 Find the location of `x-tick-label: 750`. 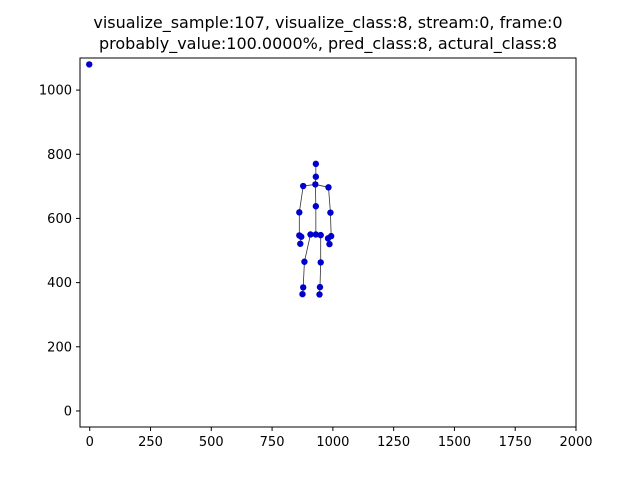

x-tick-label: 750 is located at coordinates (272, 442).